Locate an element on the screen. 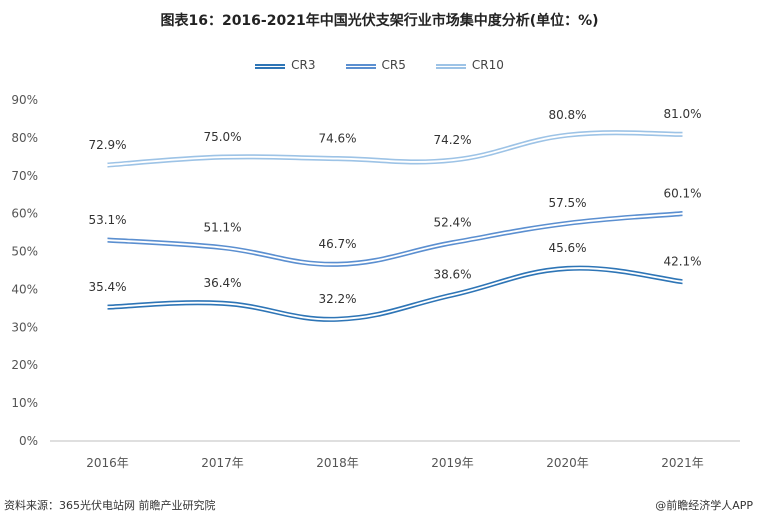 This screenshot has width=759, height=523. data-label-cr3: 42.1% is located at coordinates (682, 261).